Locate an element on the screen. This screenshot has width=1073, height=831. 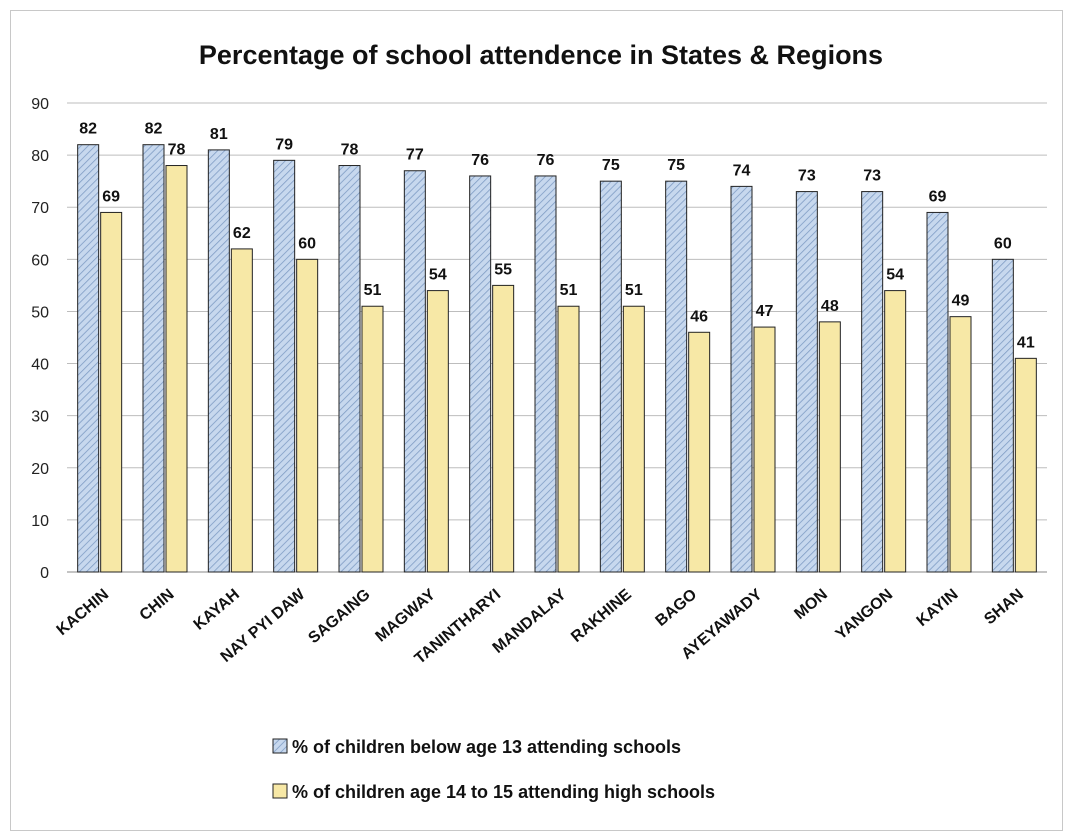
data-label: 41 is located at coordinates (1026, 342).